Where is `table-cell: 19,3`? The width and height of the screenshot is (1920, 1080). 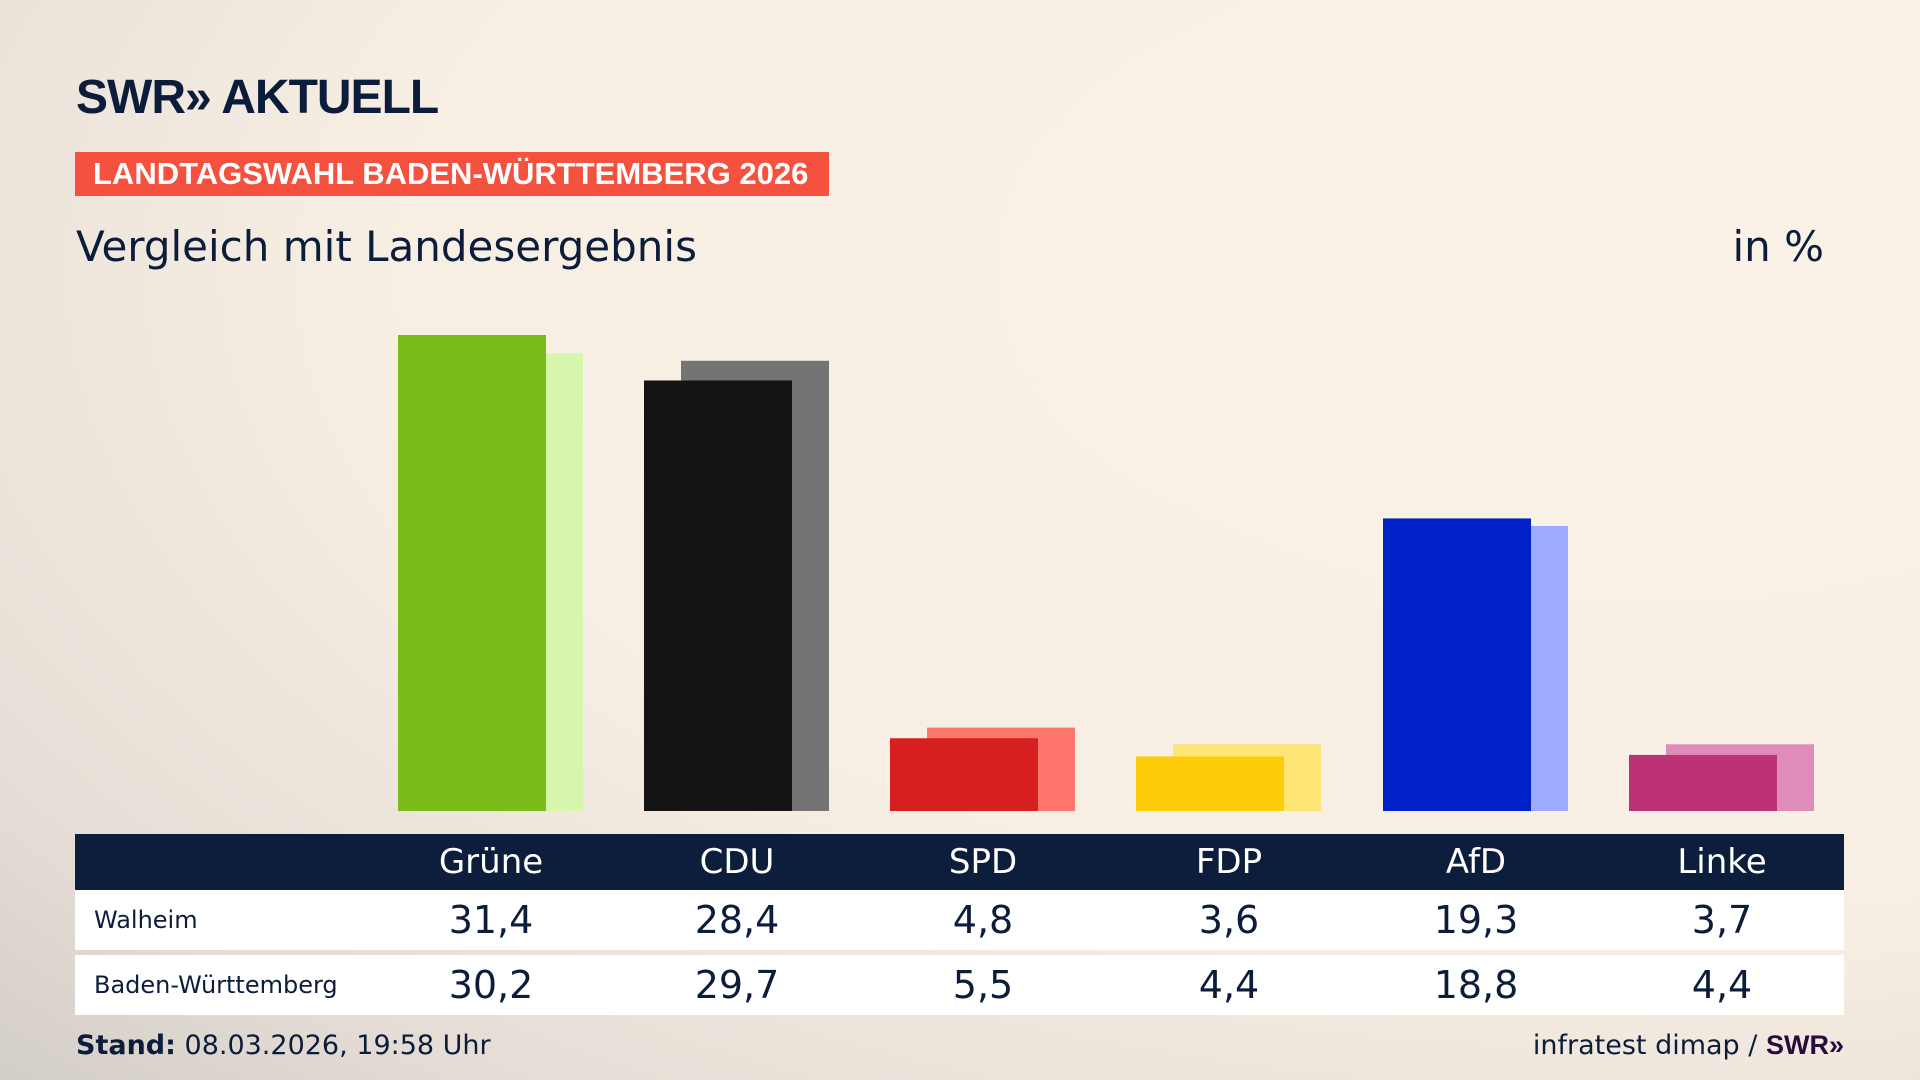
table-cell: 19,3 is located at coordinates (1476, 920).